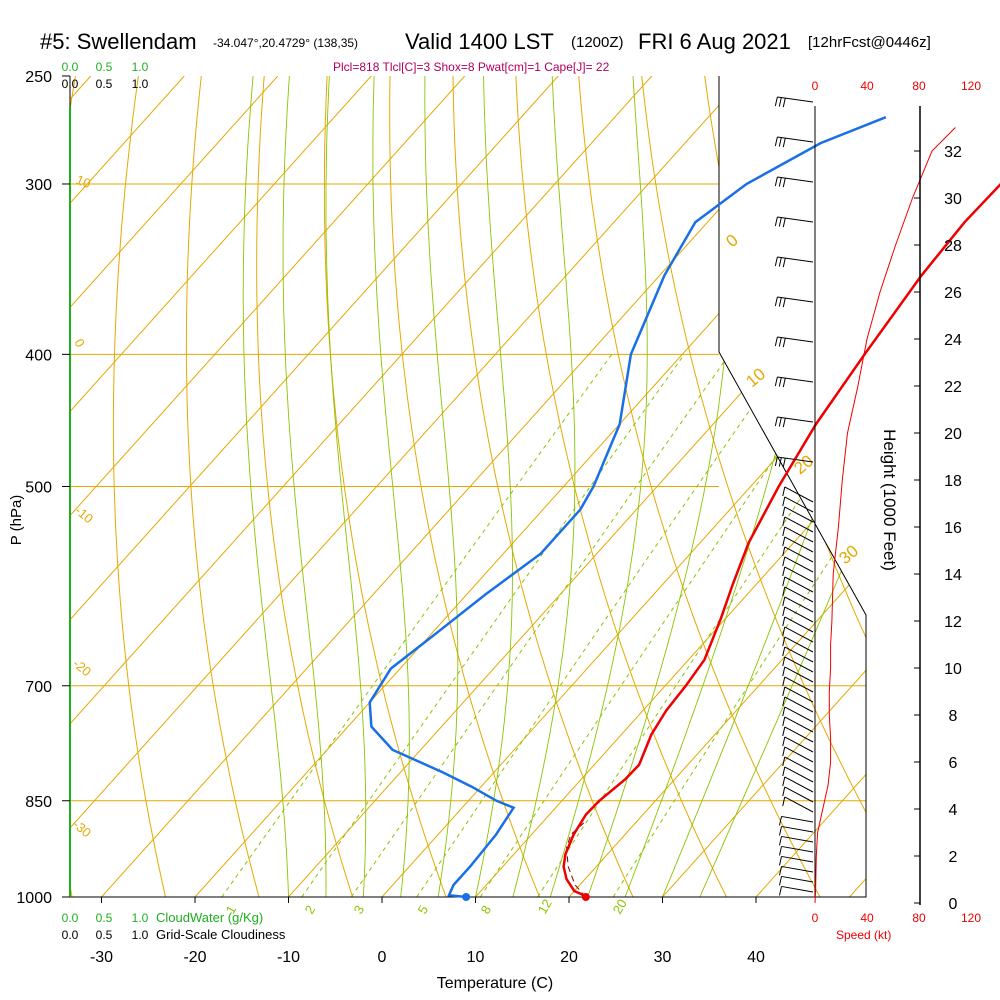  I want to click on mixing-ratio-label: 20, so click(620, 906).